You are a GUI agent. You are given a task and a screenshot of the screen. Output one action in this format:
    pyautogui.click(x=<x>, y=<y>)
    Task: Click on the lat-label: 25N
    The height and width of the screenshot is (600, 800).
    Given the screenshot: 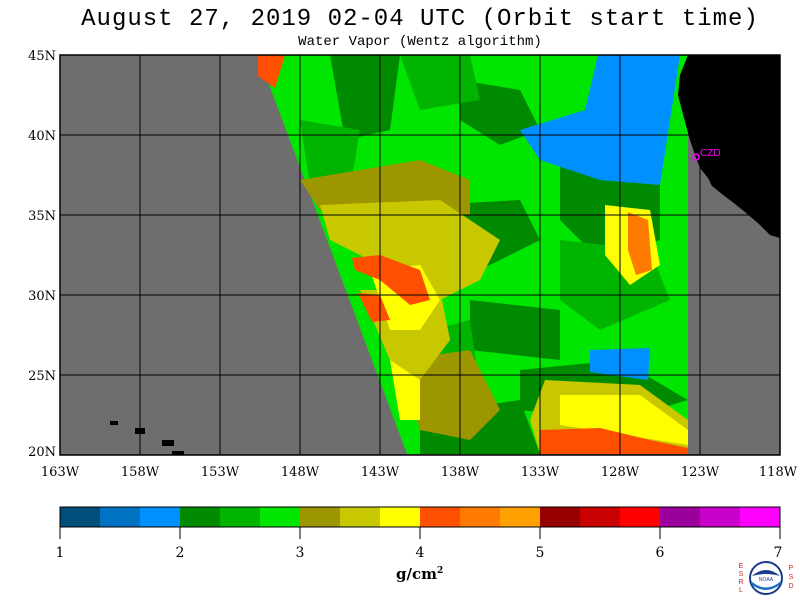 What is the action you would take?
    pyautogui.click(x=42, y=376)
    